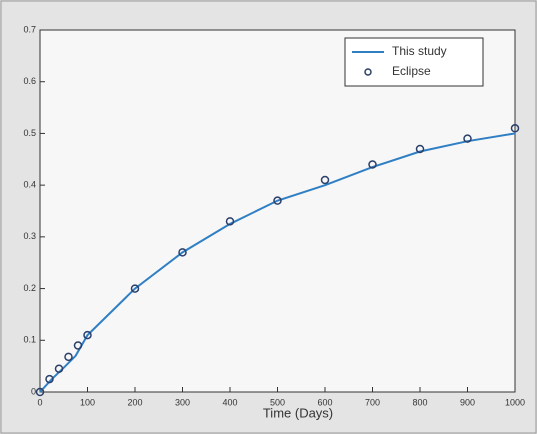 The height and width of the screenshot is (434, 537). I want to click on legend-label: Eclipse, so click(411, 71).